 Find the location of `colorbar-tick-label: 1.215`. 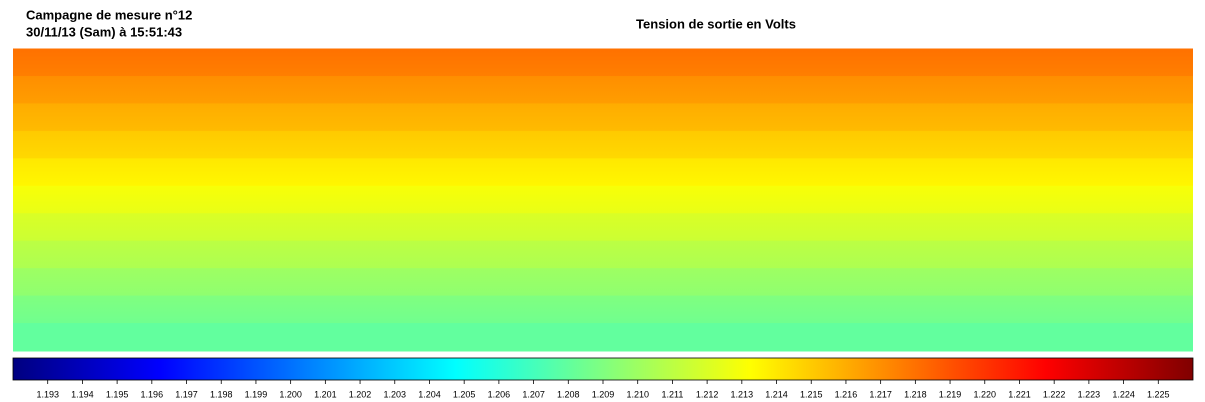

colorbar-tick-label: 1.215 is located at coordinates (811, 394).